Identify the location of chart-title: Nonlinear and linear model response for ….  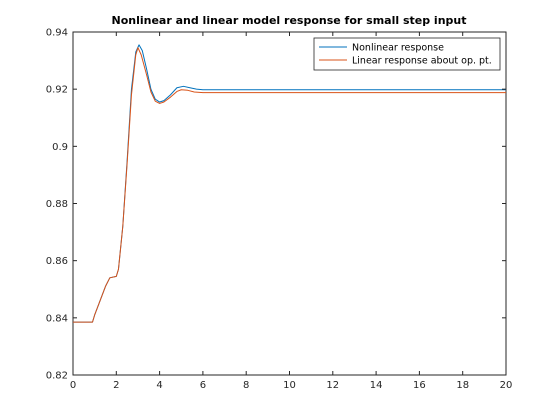
(289, 20).